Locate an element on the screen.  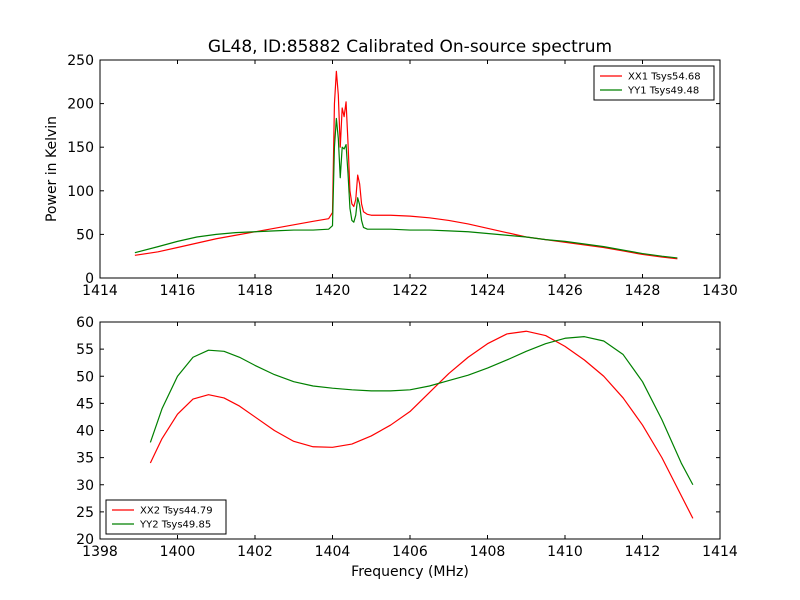
x-tick-label: 1418 is located at coordinates (255, 291).